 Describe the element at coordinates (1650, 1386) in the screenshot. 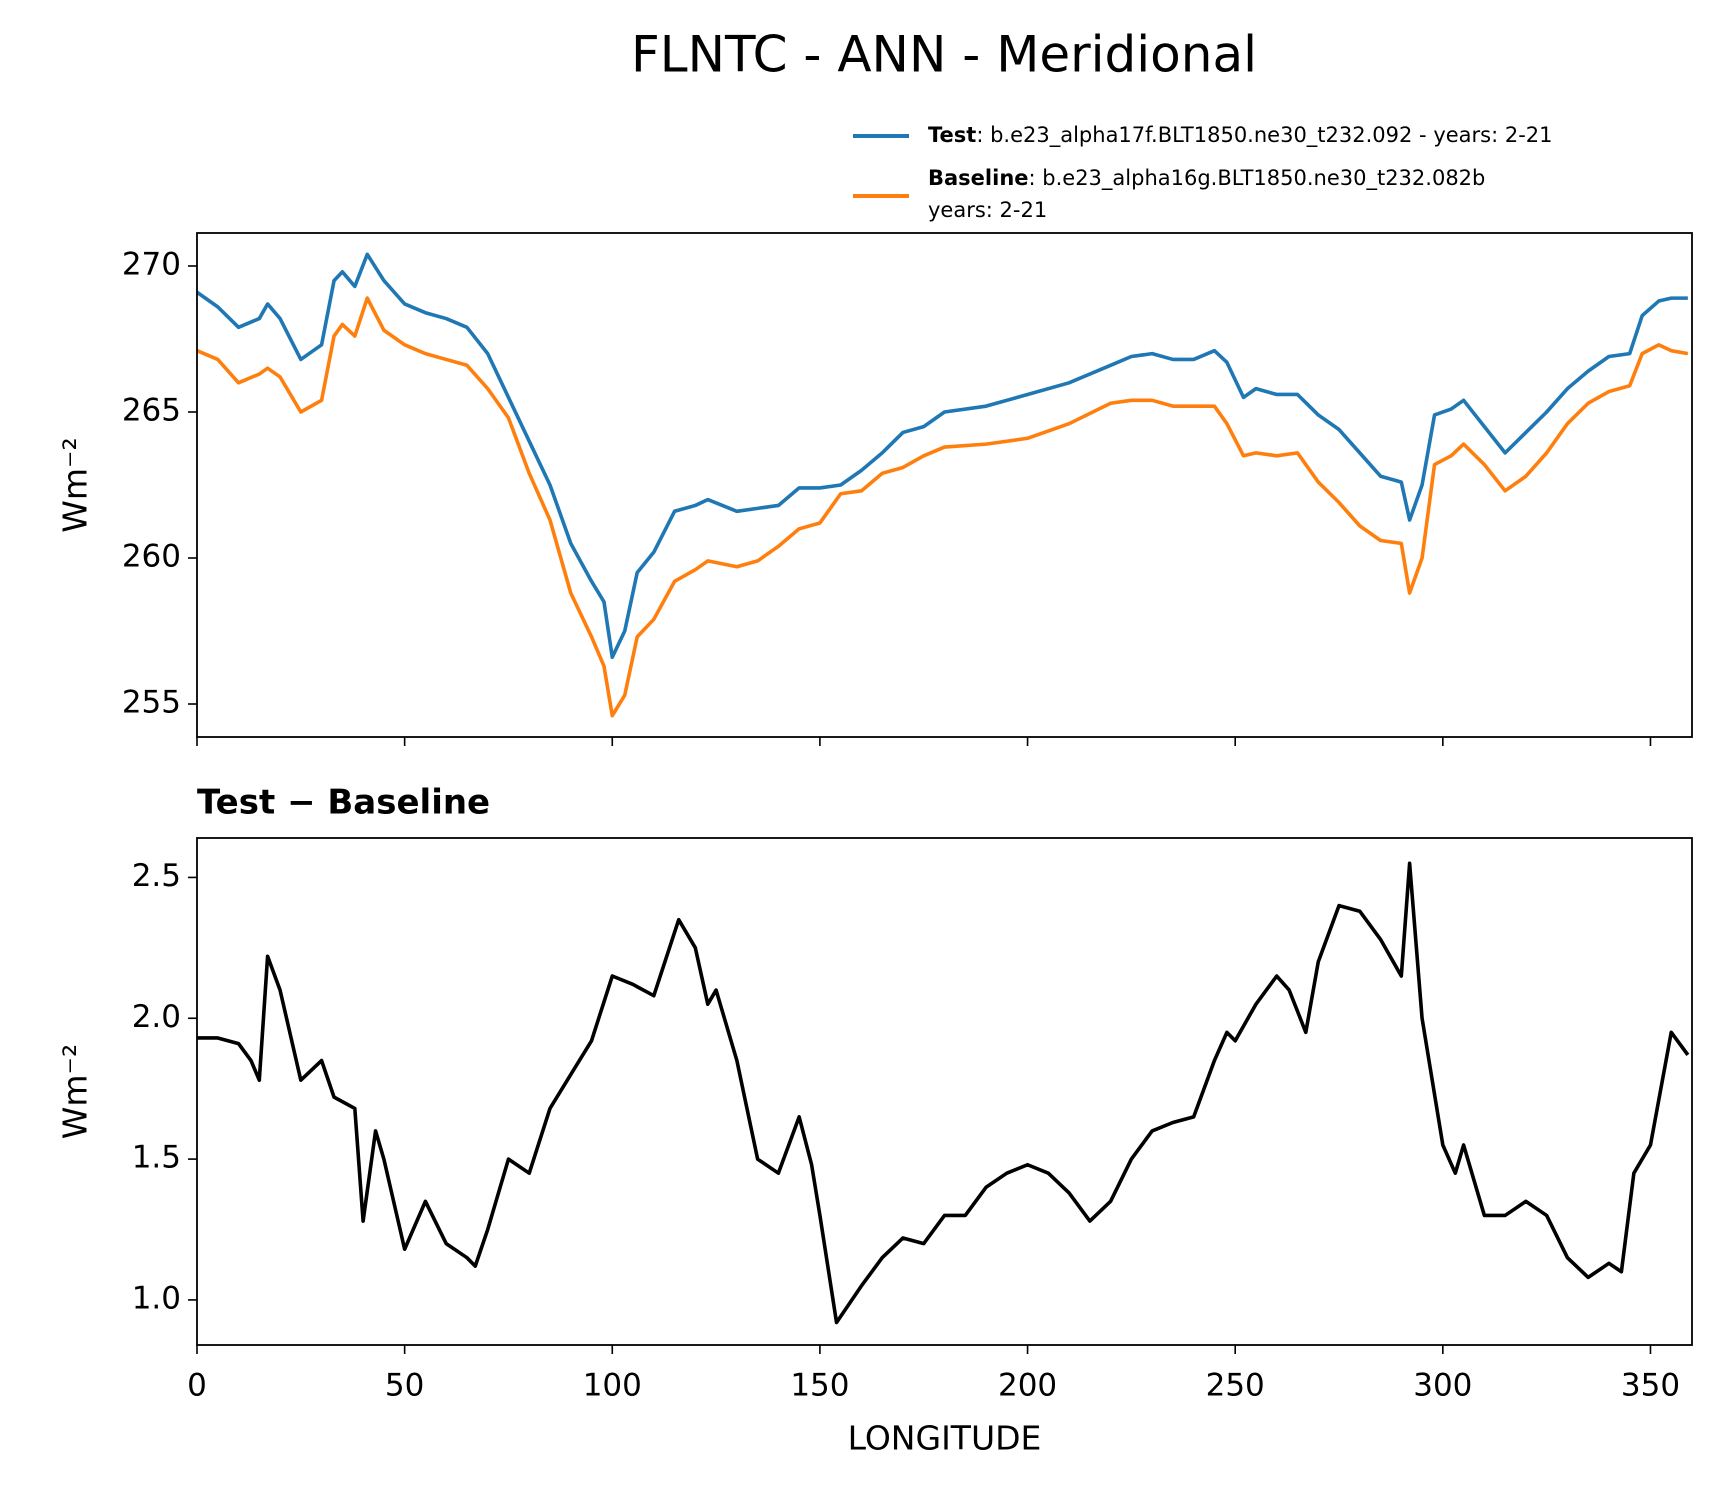

I see `x-tick-label: 350` at that location.